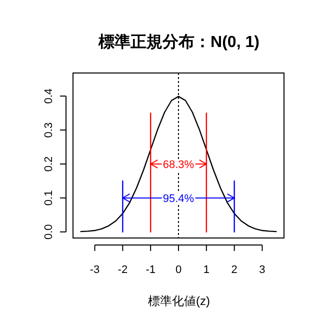 The height and width of the screenshot is (330, 322). Describe the element at coordinates (123, 270) in the screenshot. I see `x-tick-label: -2` at that location.